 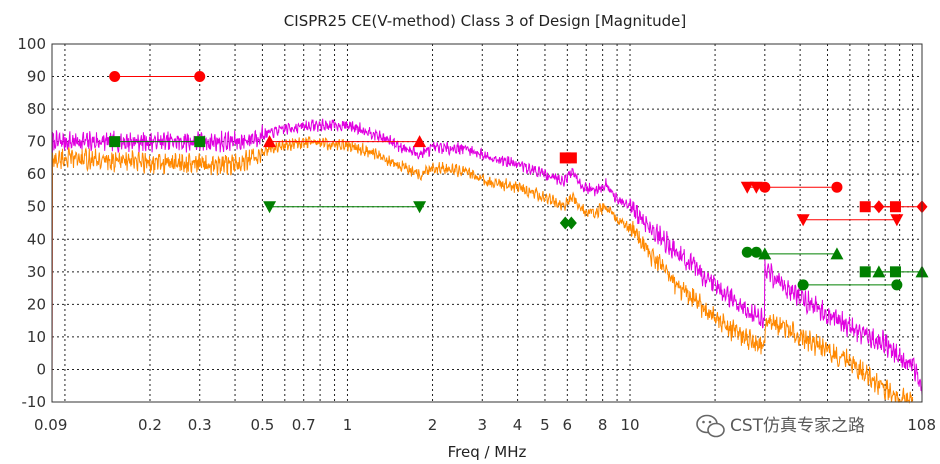 What do you see at coordinates (36, 109) in the screenshot?
I see `y-tick-label: 80` at bounding box center [36, 109].